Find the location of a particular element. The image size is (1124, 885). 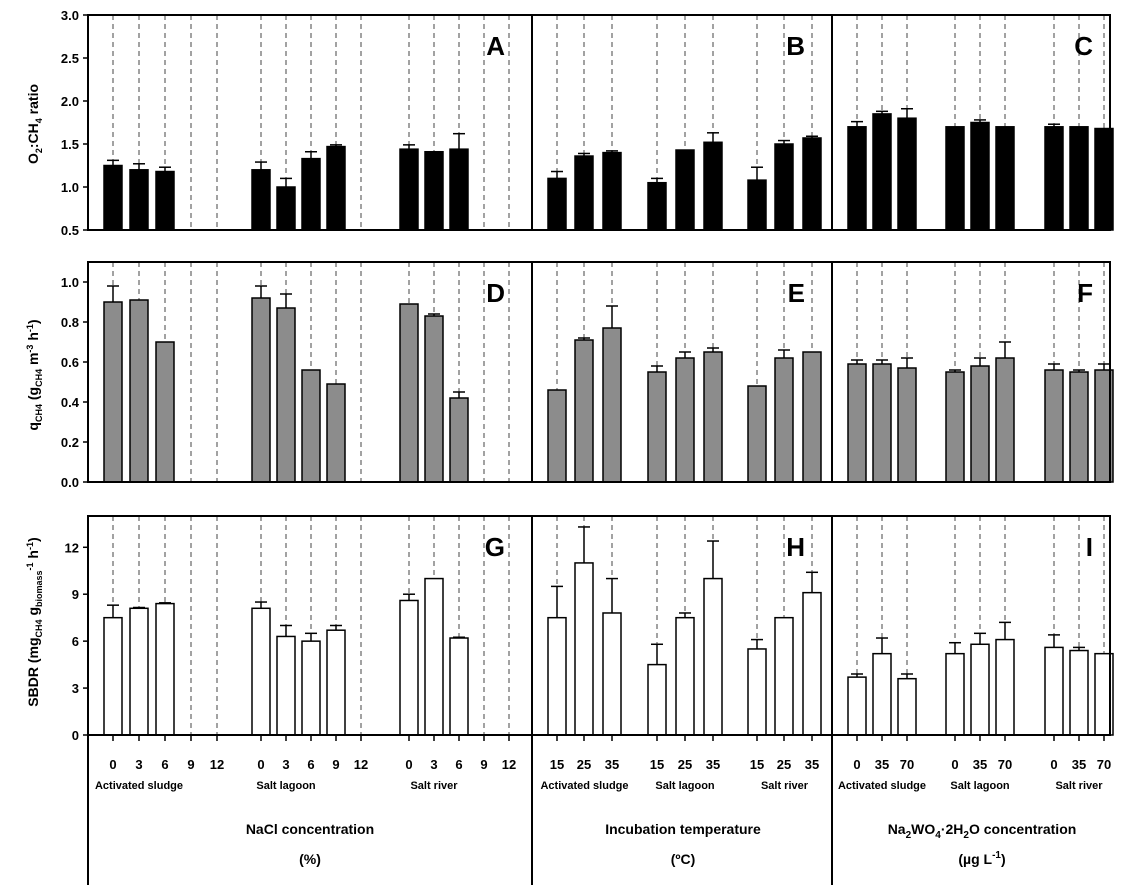

section-title-nacl: NaCl concentration is located at coordinates (310, 829).